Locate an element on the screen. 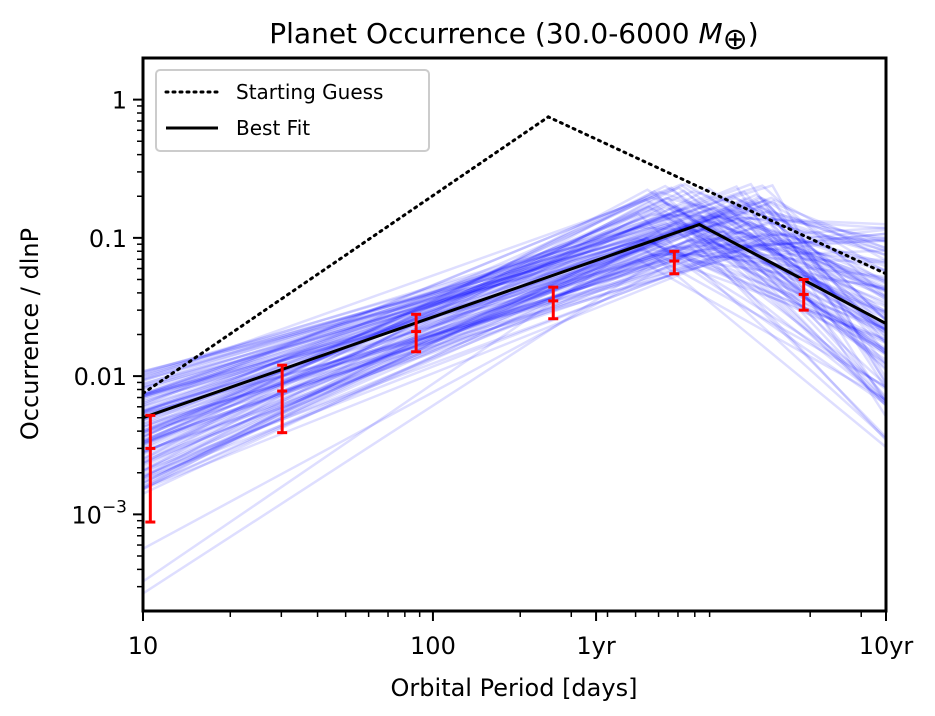 Image resolution: width=935 pixels, height=716 pixels. y-tick-label: 1 is located at coordinates (119, 101).